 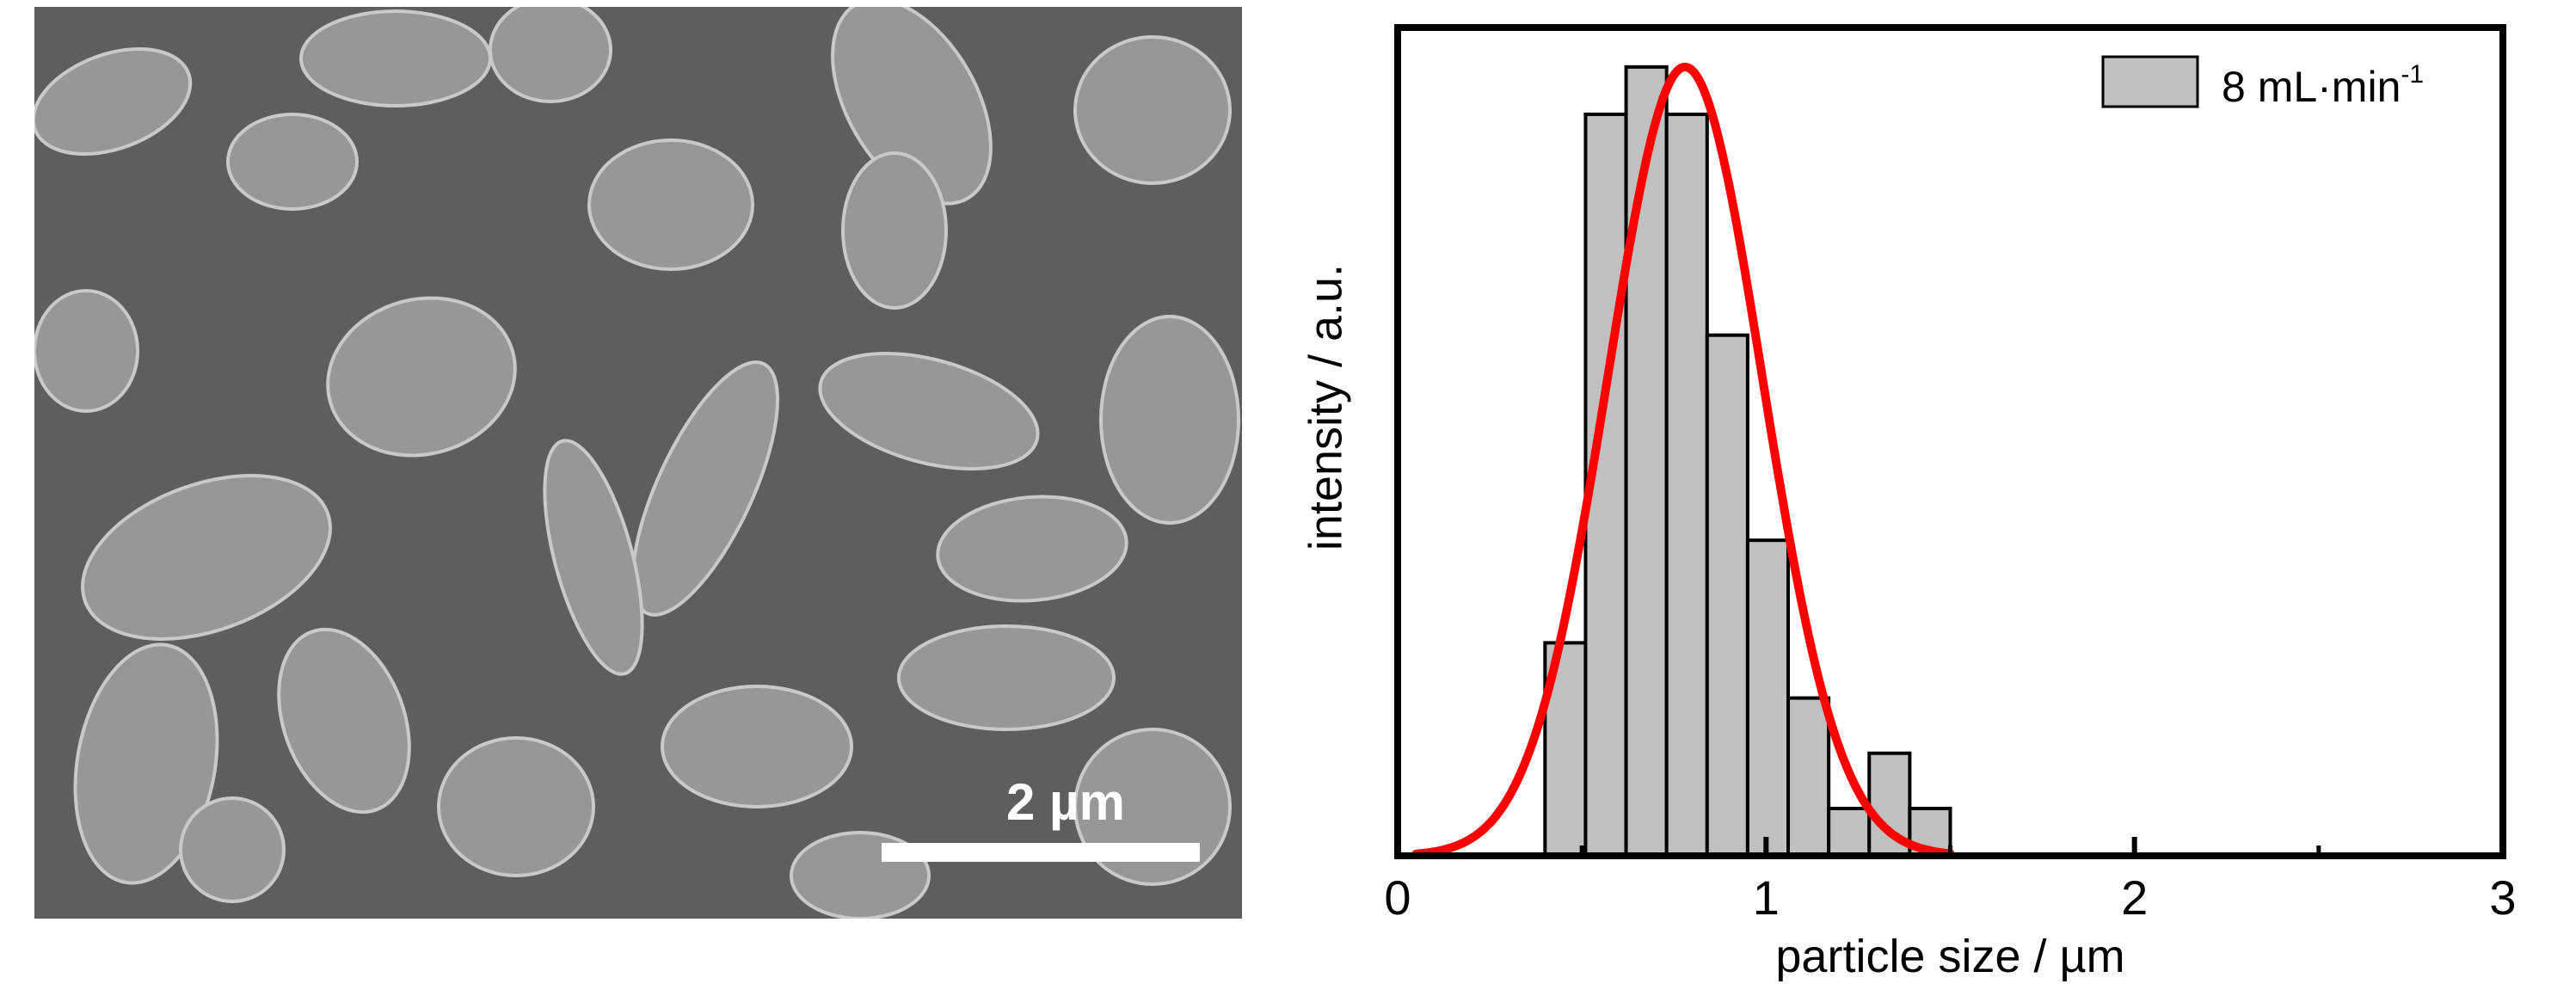 I want to click on x-axis-ticks: 0 1 2 3, so click(x=1950, y=881).